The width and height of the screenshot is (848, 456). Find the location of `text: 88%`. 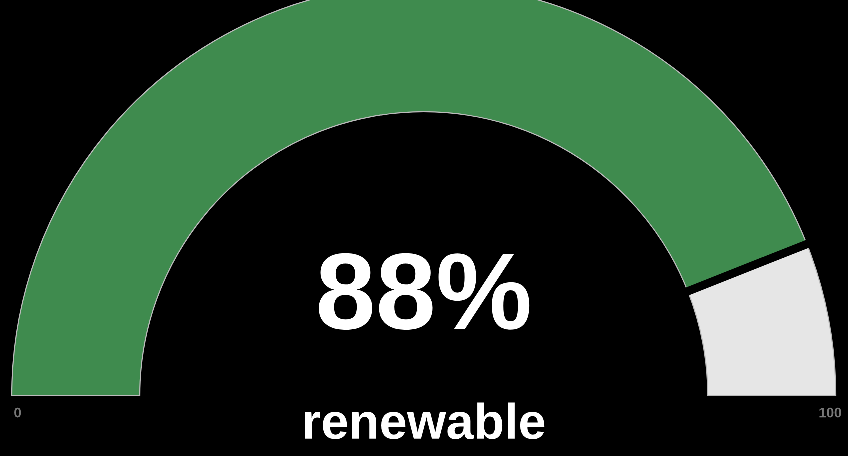

text: 88% is located at coordinates (424, 291).